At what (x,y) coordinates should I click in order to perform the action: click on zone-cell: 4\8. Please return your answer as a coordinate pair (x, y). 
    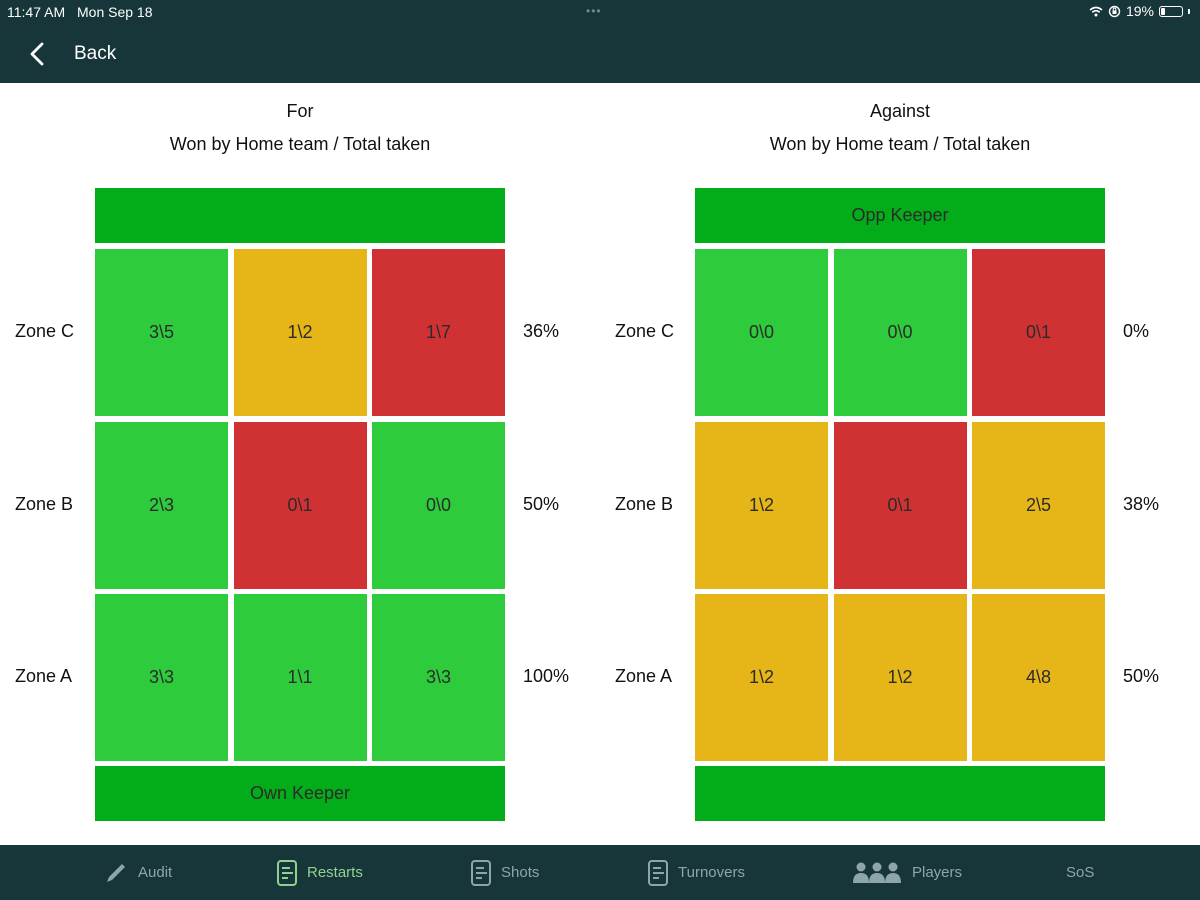
    Looking at the image, I should click on (1038, 677).